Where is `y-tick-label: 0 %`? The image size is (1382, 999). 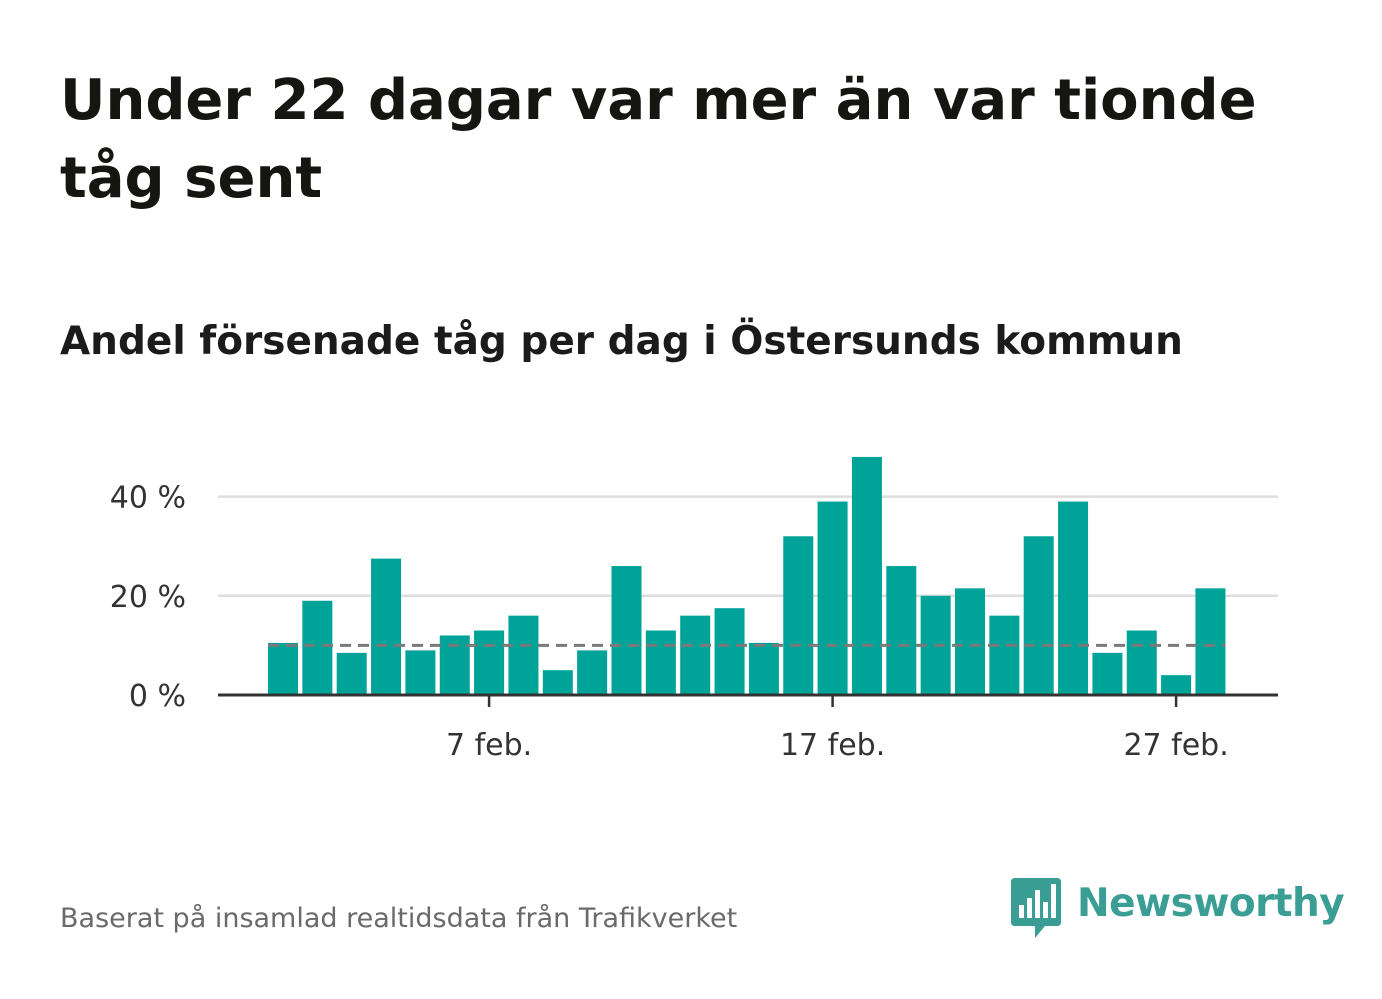
y-tick-label: 0 % is located at coordinates (157, 696).